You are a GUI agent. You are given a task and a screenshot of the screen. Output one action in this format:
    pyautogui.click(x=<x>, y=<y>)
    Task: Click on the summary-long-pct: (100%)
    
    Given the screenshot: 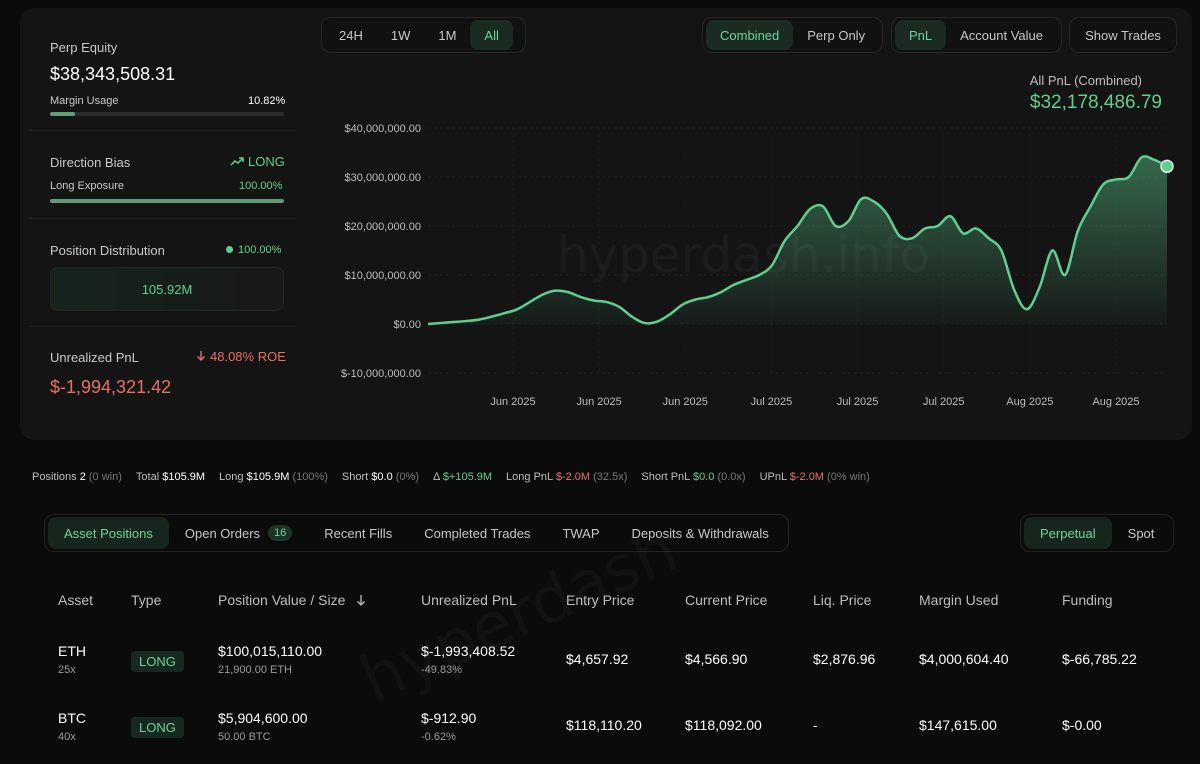 What is the action you would take?
    pyautogui.click(x=310, y=477)
    